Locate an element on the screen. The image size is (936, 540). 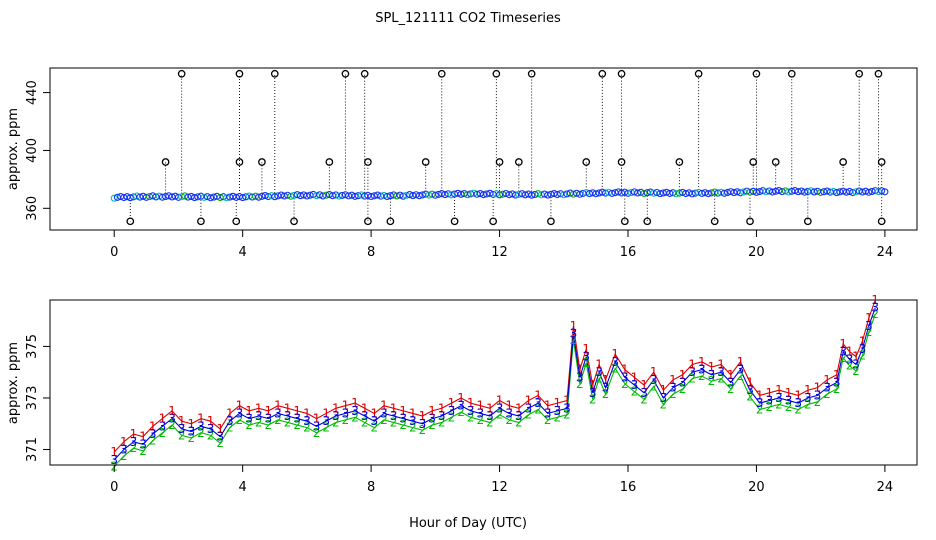
bottom-y-tick-label: 373 is located at coordinates (32, 398).